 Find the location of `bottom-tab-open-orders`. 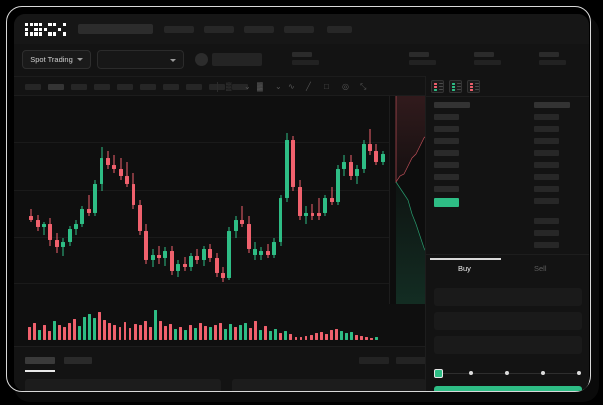

bottom-tab-open-orders is located at coordinates (40, 360).